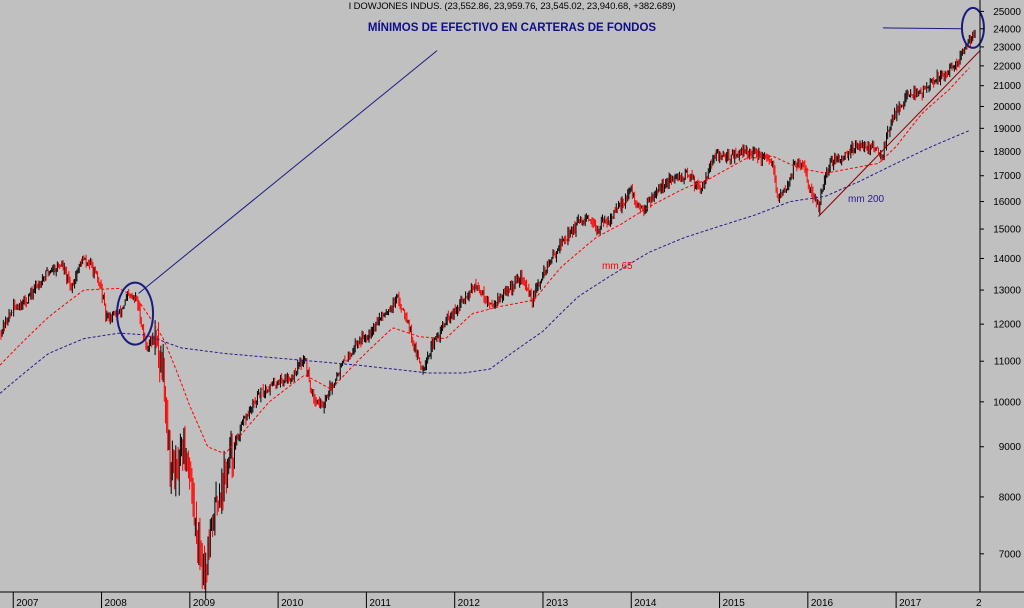  I want to click on x-tick-label: 2015, so click(734, 603).